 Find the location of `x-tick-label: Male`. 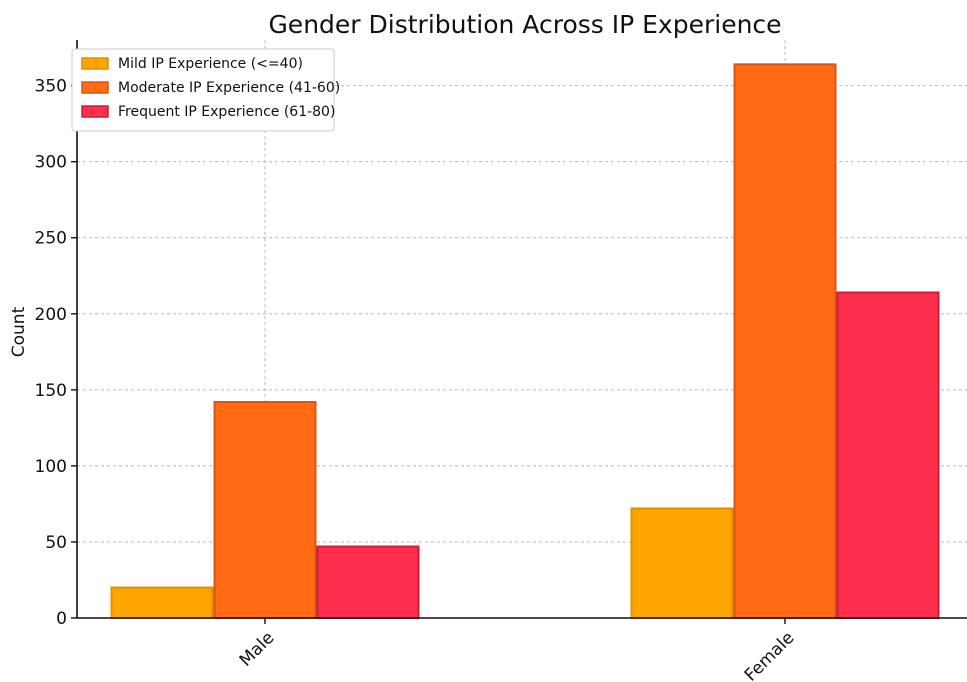

x-tick-label: Male is located at coordinates (257, 649).